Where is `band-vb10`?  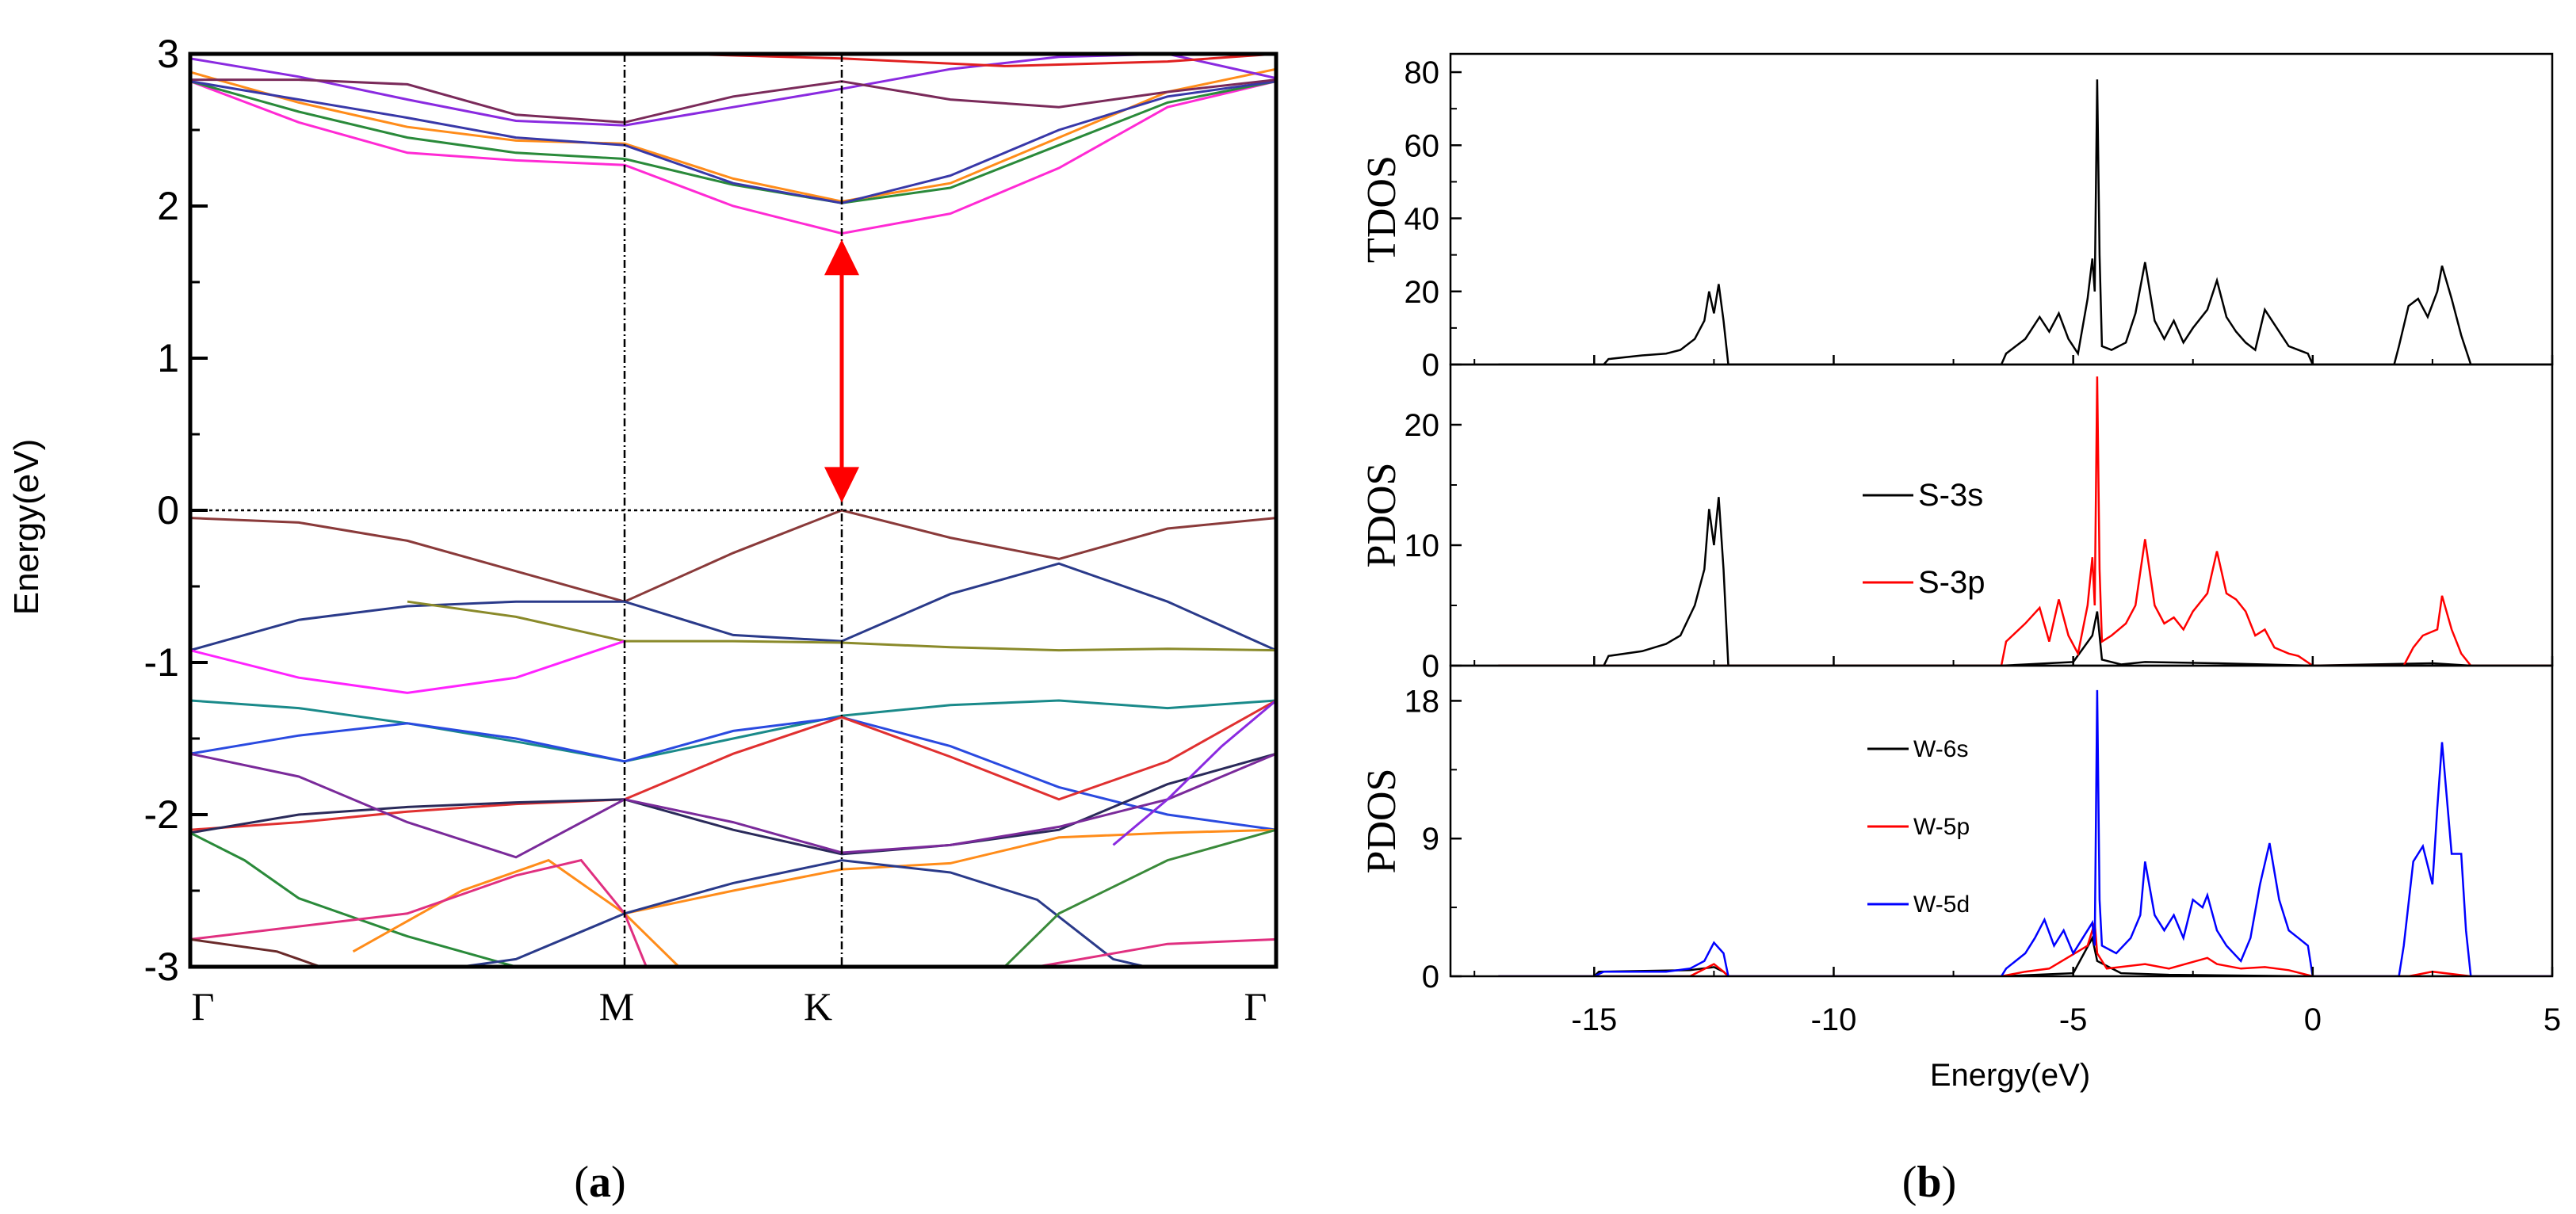
band-vb10 is located at coordinates (950, 871).